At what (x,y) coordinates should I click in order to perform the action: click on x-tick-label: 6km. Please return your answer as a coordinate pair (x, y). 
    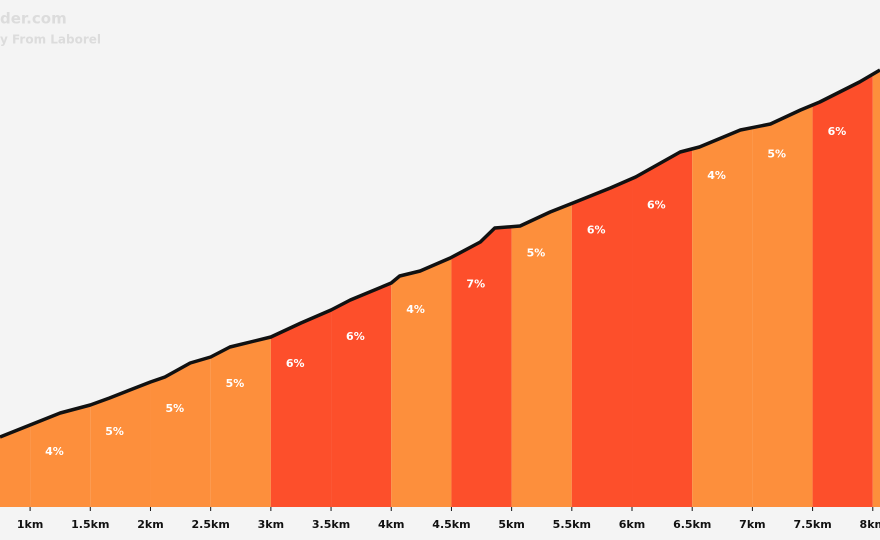
    Looking at the image, I should click on (632, 524).